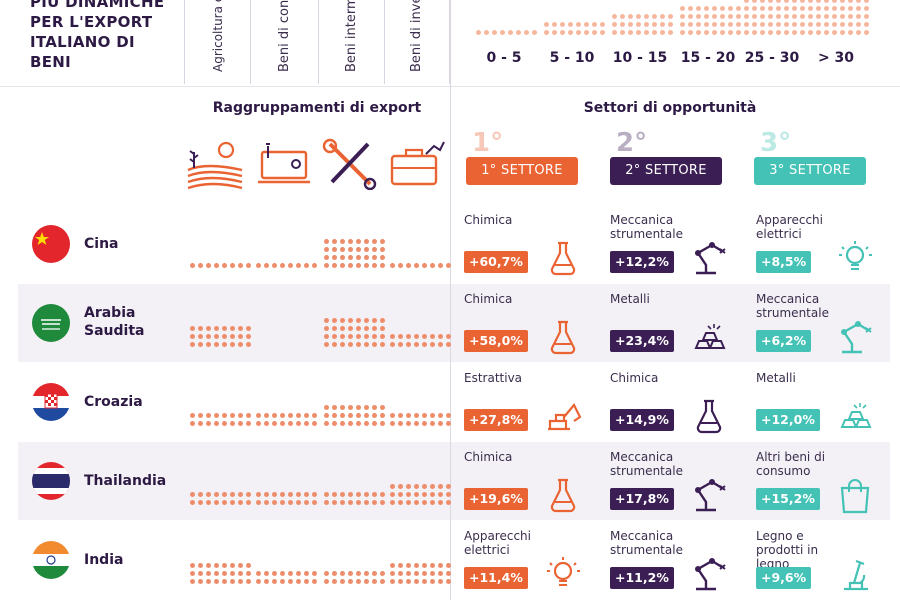  What do you see at coordinates (572, 42) in the screenshot?
I see `legend-item: 5 - 10` at bounding box center [572, 42].